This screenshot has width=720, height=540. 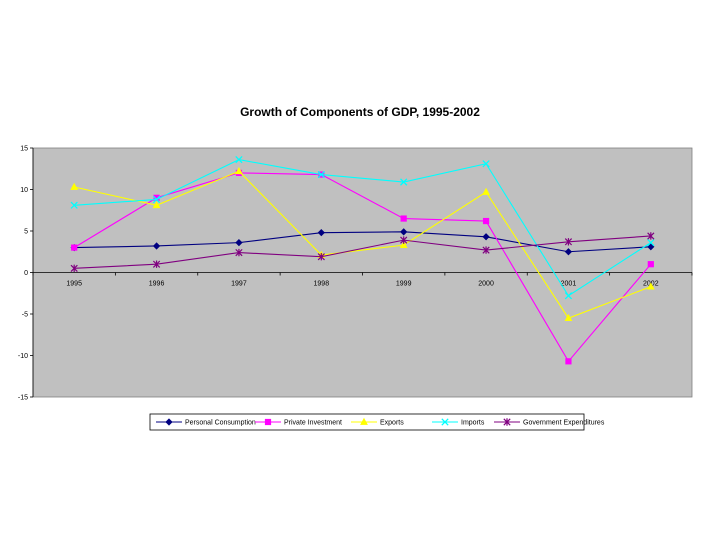 I want to click on legend-label: Private Investment, so click(x=313, y=423).